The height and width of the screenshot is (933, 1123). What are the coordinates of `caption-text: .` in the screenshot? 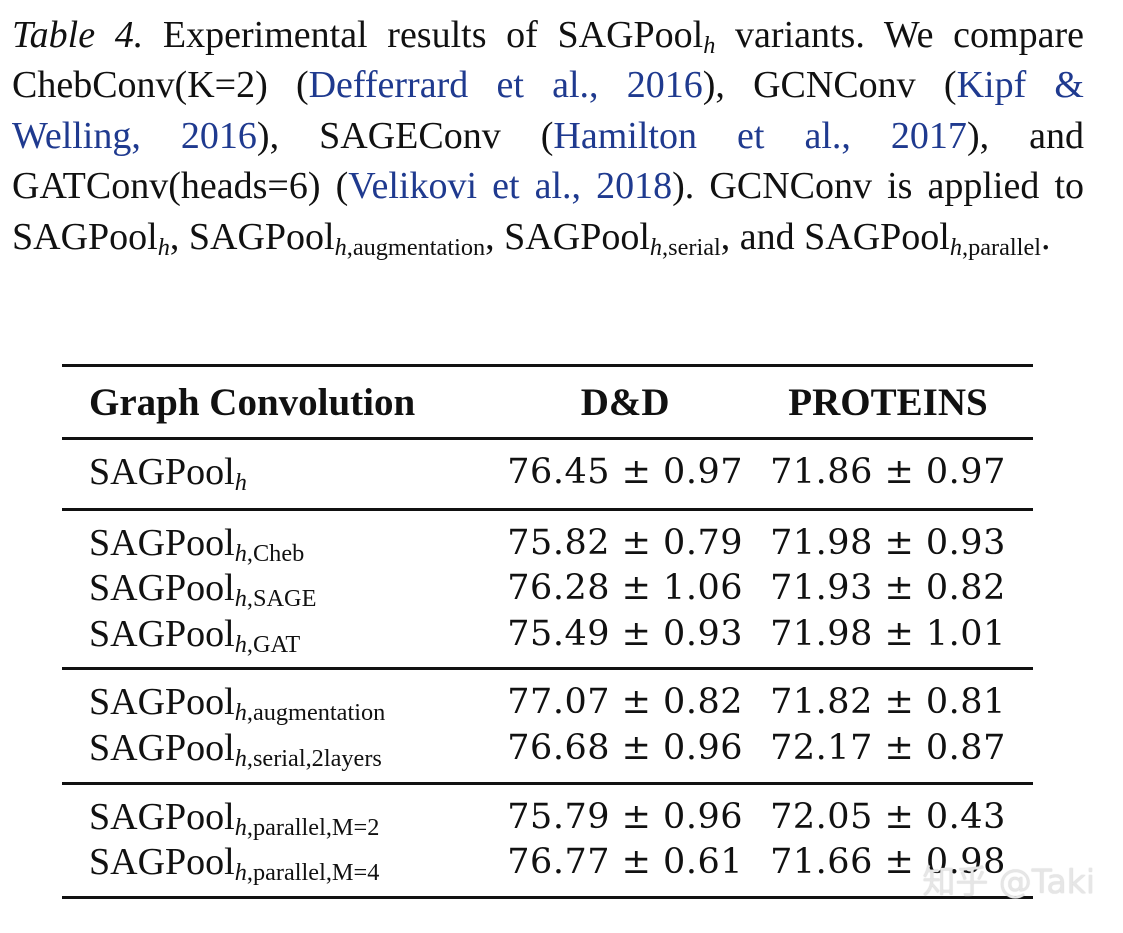 It's located at (1045, 236).